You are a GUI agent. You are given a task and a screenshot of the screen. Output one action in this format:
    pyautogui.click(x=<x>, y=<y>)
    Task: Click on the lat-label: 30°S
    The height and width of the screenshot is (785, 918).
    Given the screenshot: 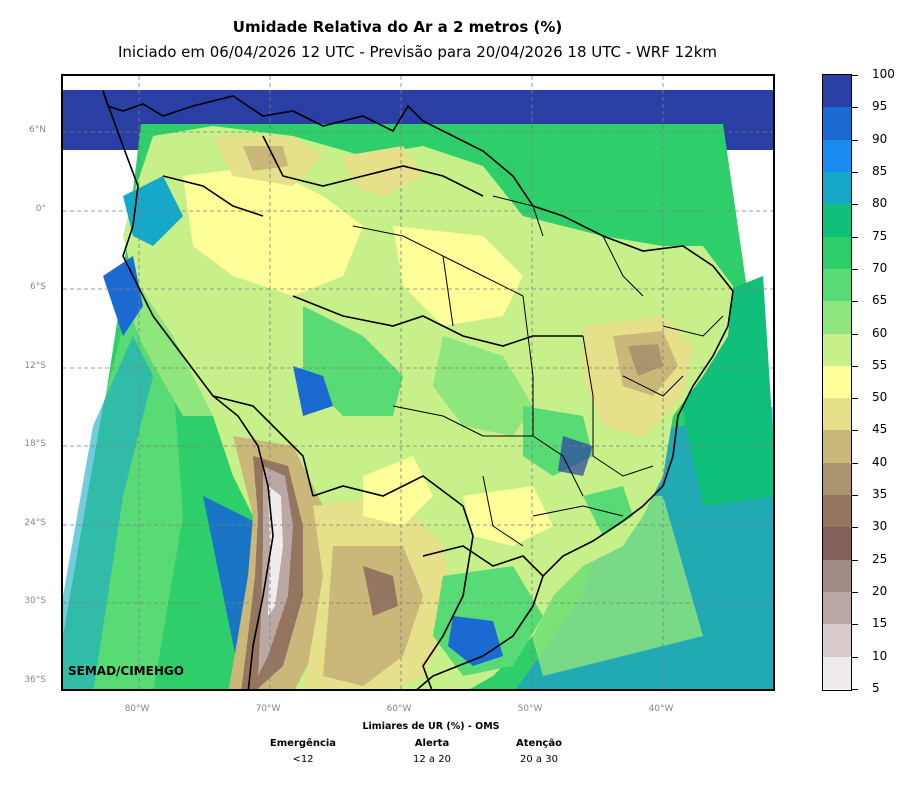 What is the action you would take?
    pyautogui.click(x=35, y=601)
    